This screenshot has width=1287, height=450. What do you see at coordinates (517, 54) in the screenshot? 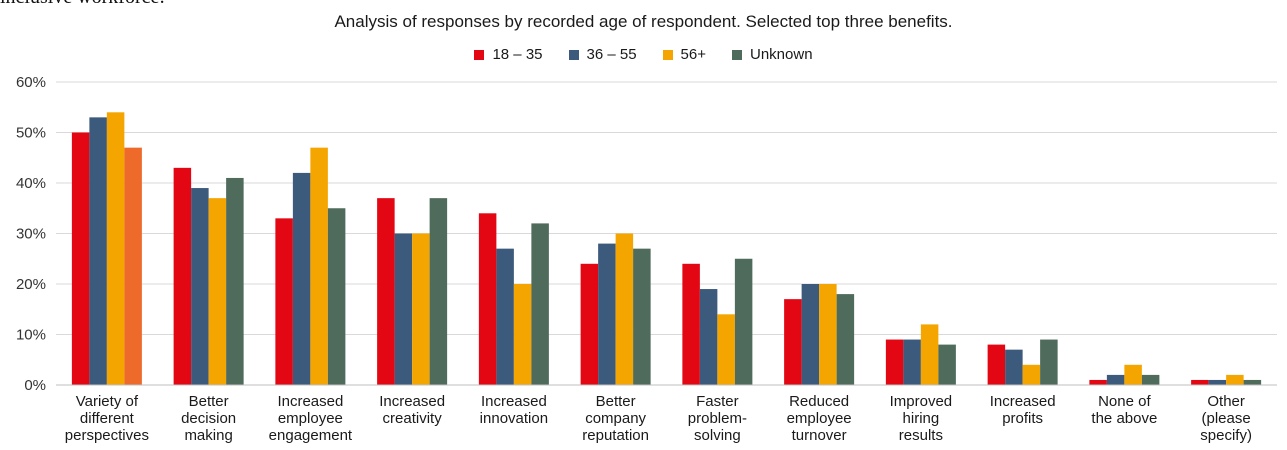
I see `legend-label: 18 – 35` at bounding box center [517, 54].